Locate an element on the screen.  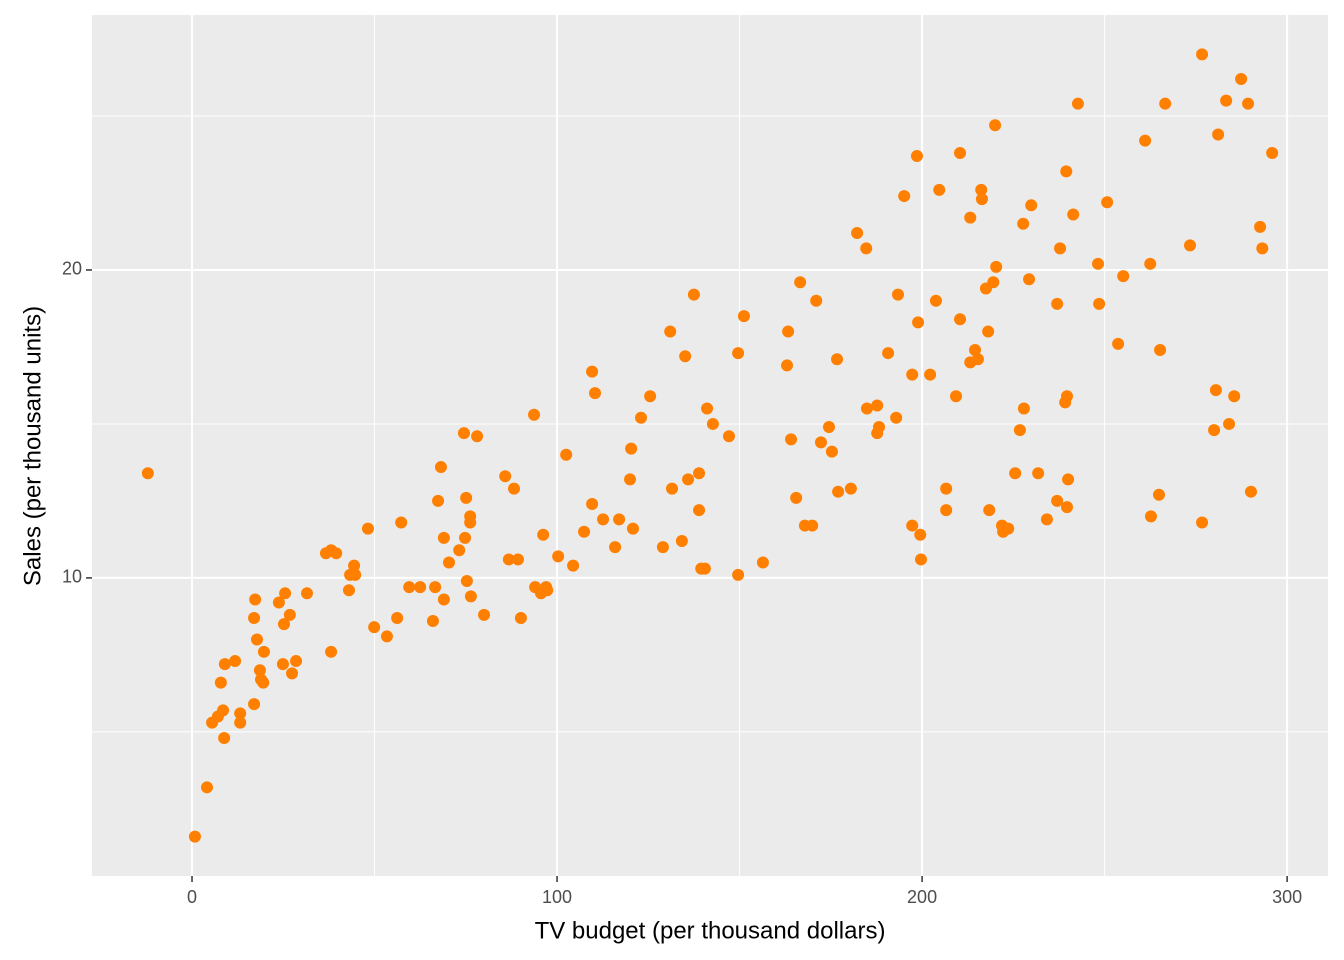
y-tick-label: 20 is located at coordinates (72, 269).